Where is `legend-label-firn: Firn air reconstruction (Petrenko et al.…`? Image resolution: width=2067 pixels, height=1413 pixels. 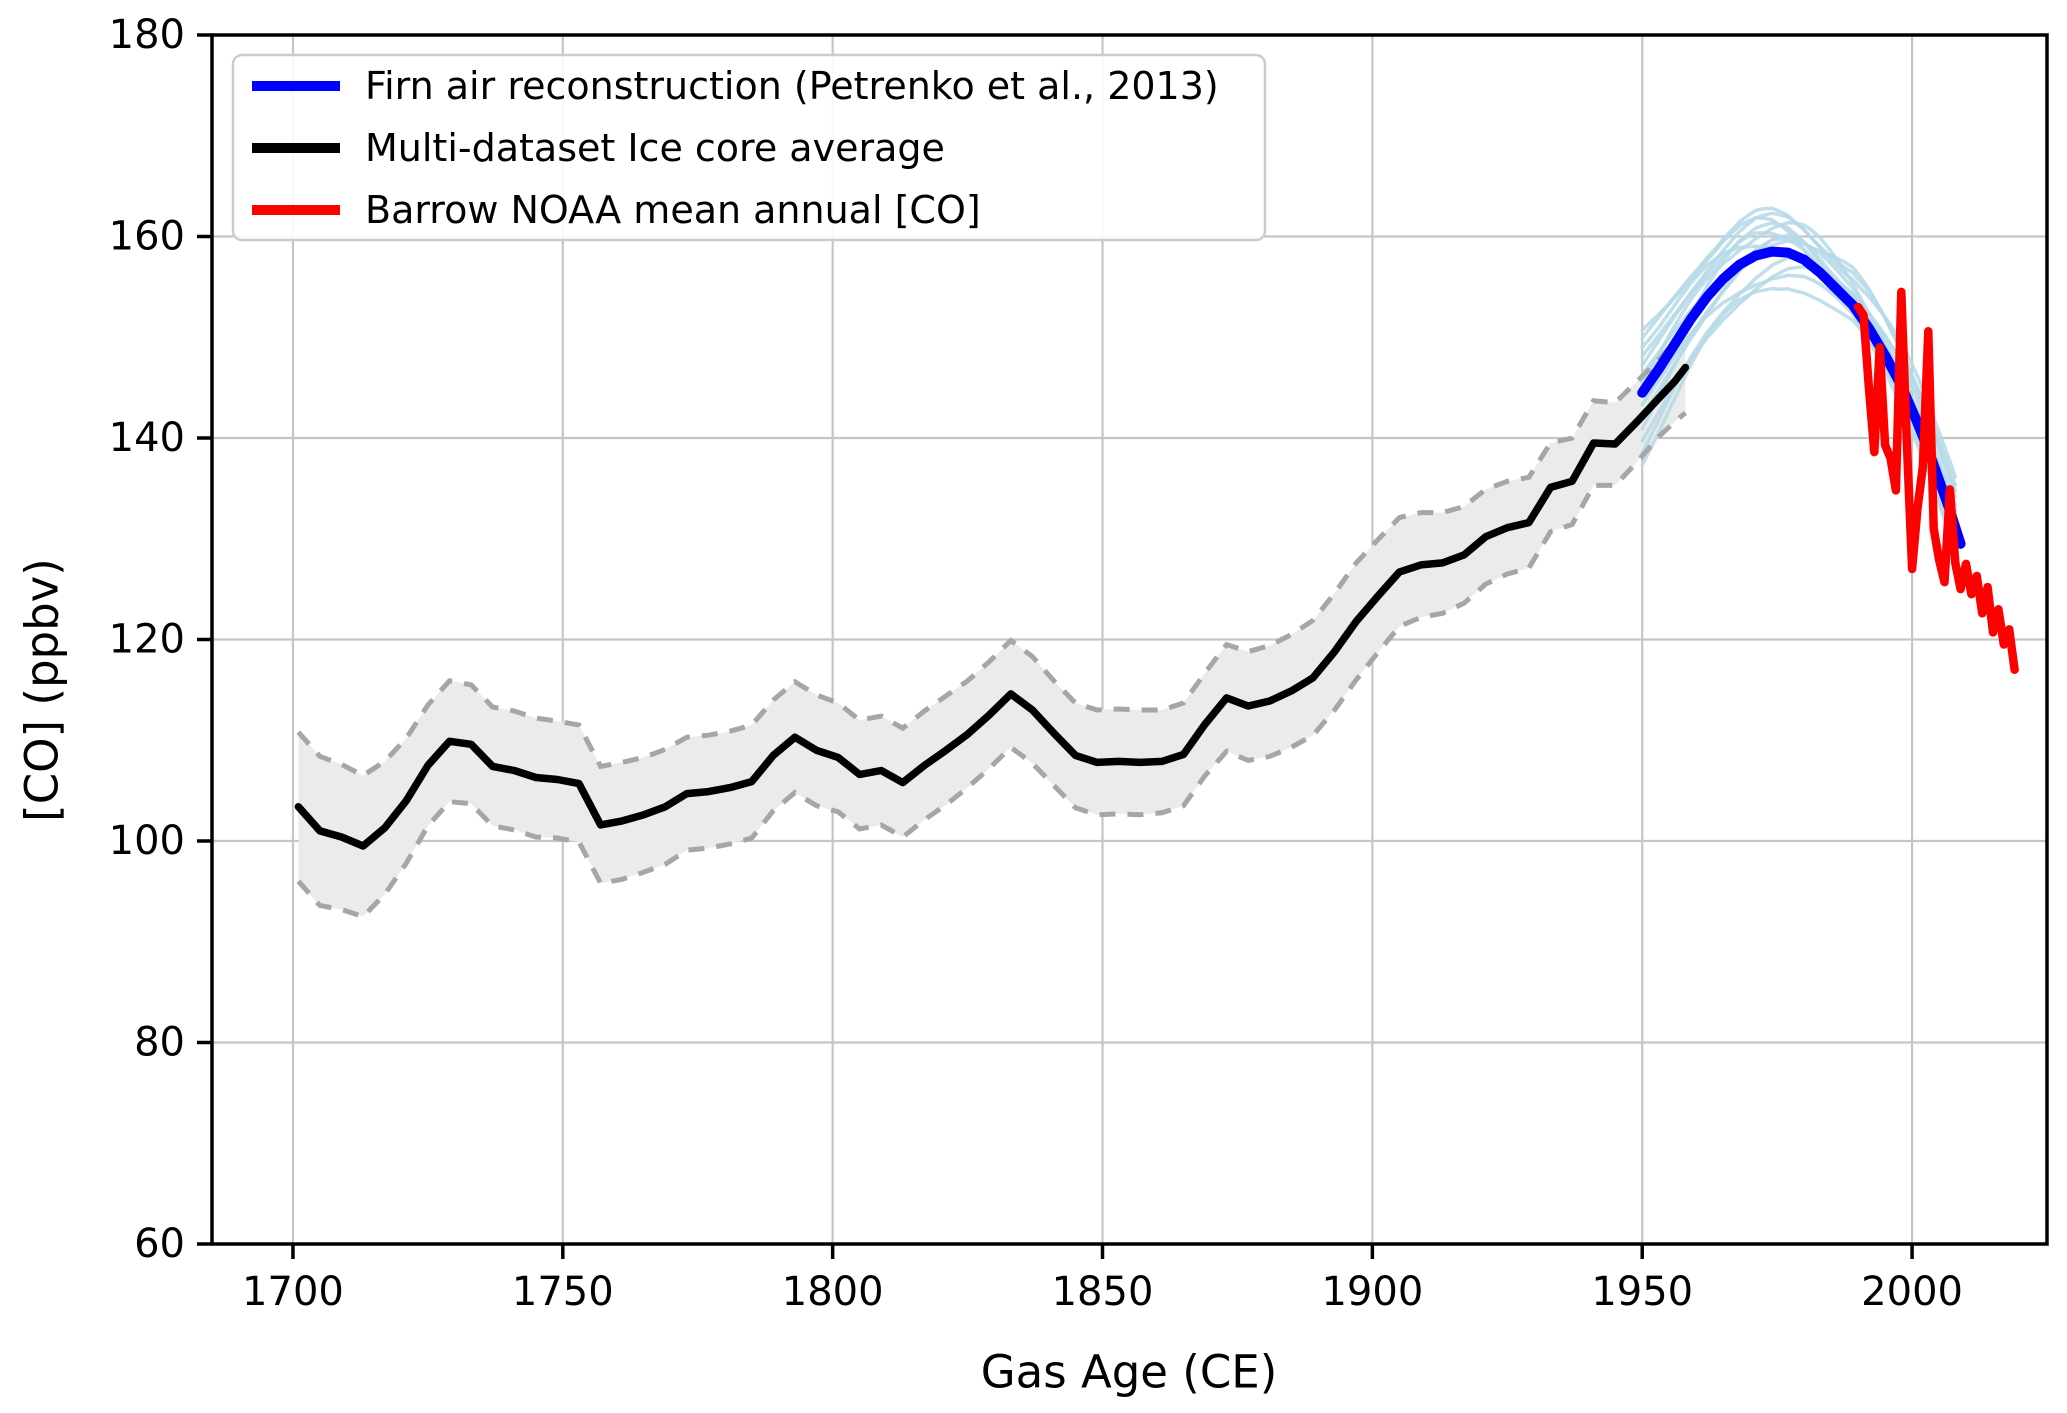
legend-label-firn: Firn air reconstruction (Petrenko et al.… is located at coordinates (792, 86).